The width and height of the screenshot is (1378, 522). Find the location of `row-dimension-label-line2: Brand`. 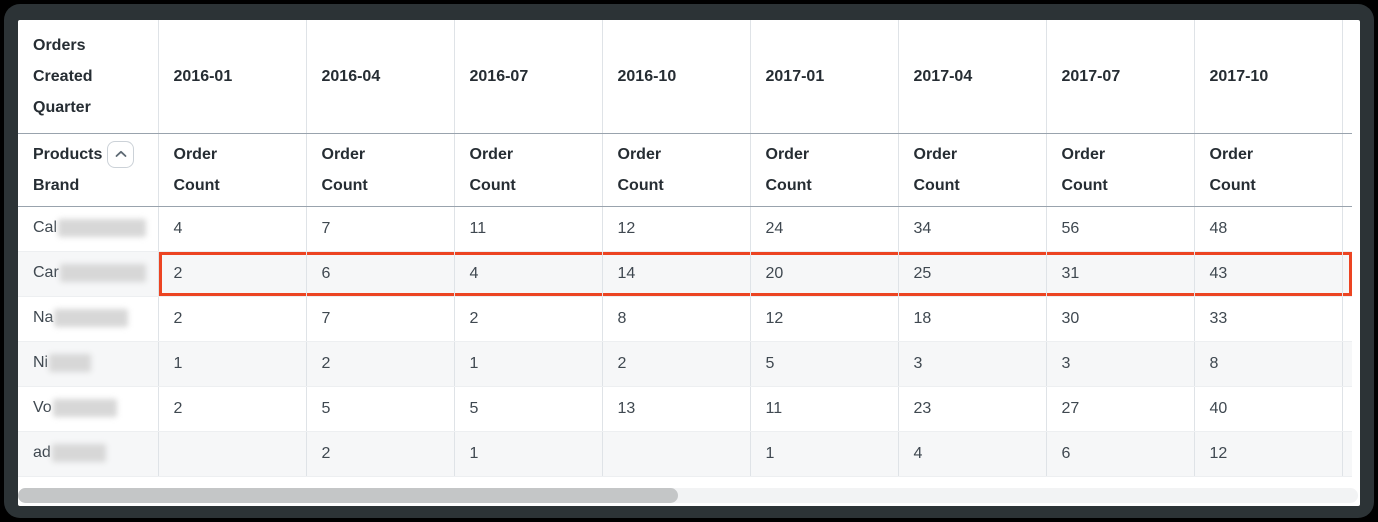

row-dimension-label-line2: Brand is located at coordinates (56, 185).